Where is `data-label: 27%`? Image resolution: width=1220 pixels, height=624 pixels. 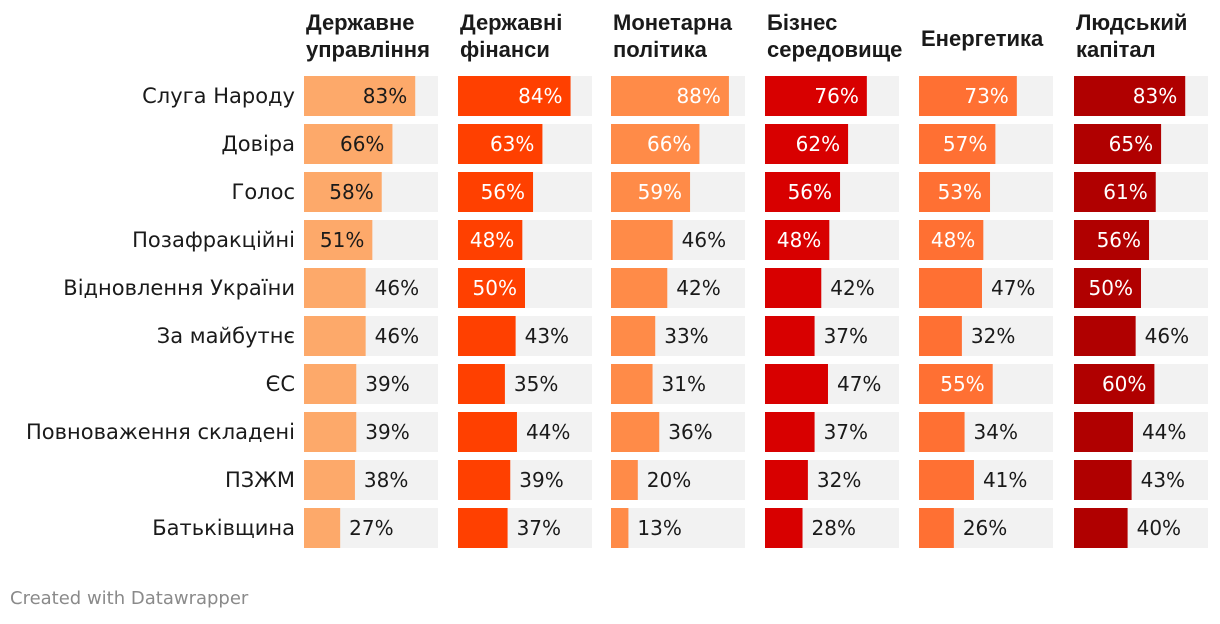
data-label: 27% is located at coordinates (371, 528).